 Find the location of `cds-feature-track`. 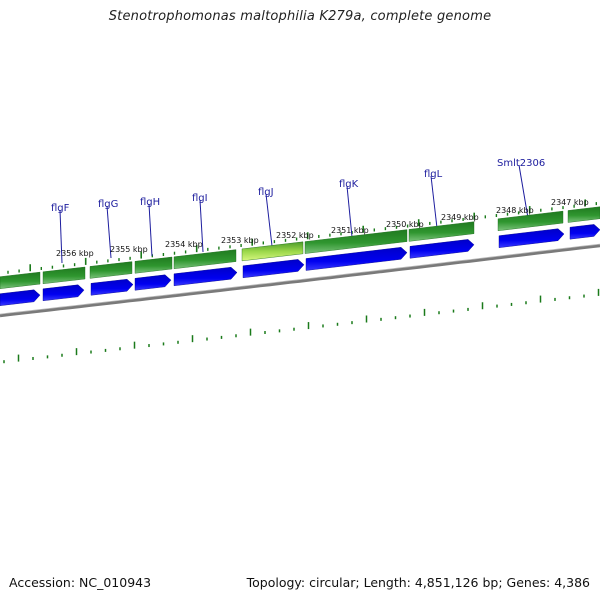

cds-feature-track is located at coordinates (300, 265).